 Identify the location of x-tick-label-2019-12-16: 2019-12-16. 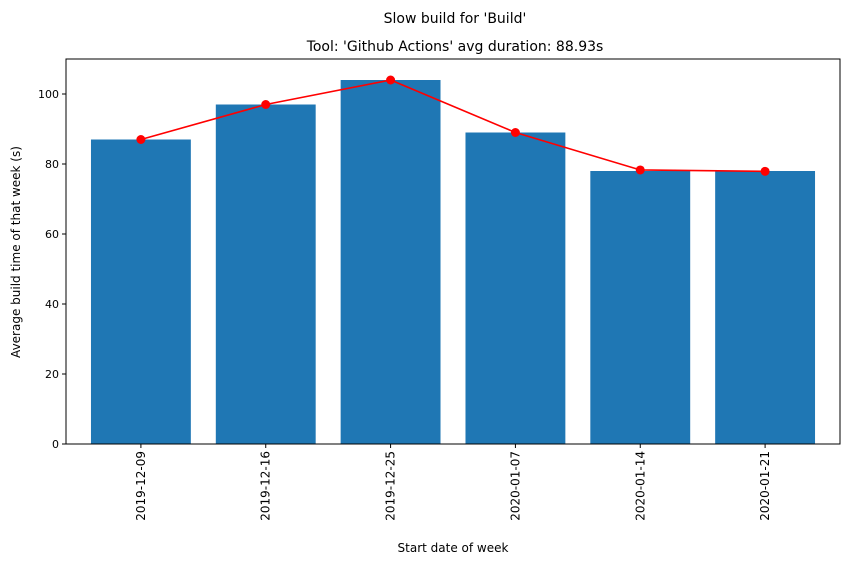
(266, 486).